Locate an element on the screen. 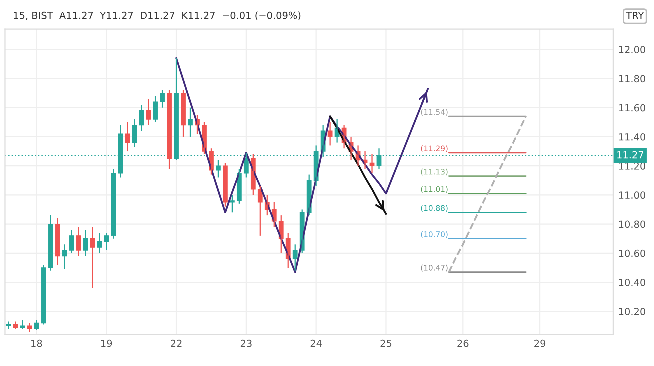  y-tick-label: 10.40 is located at coordinates (632, 282).